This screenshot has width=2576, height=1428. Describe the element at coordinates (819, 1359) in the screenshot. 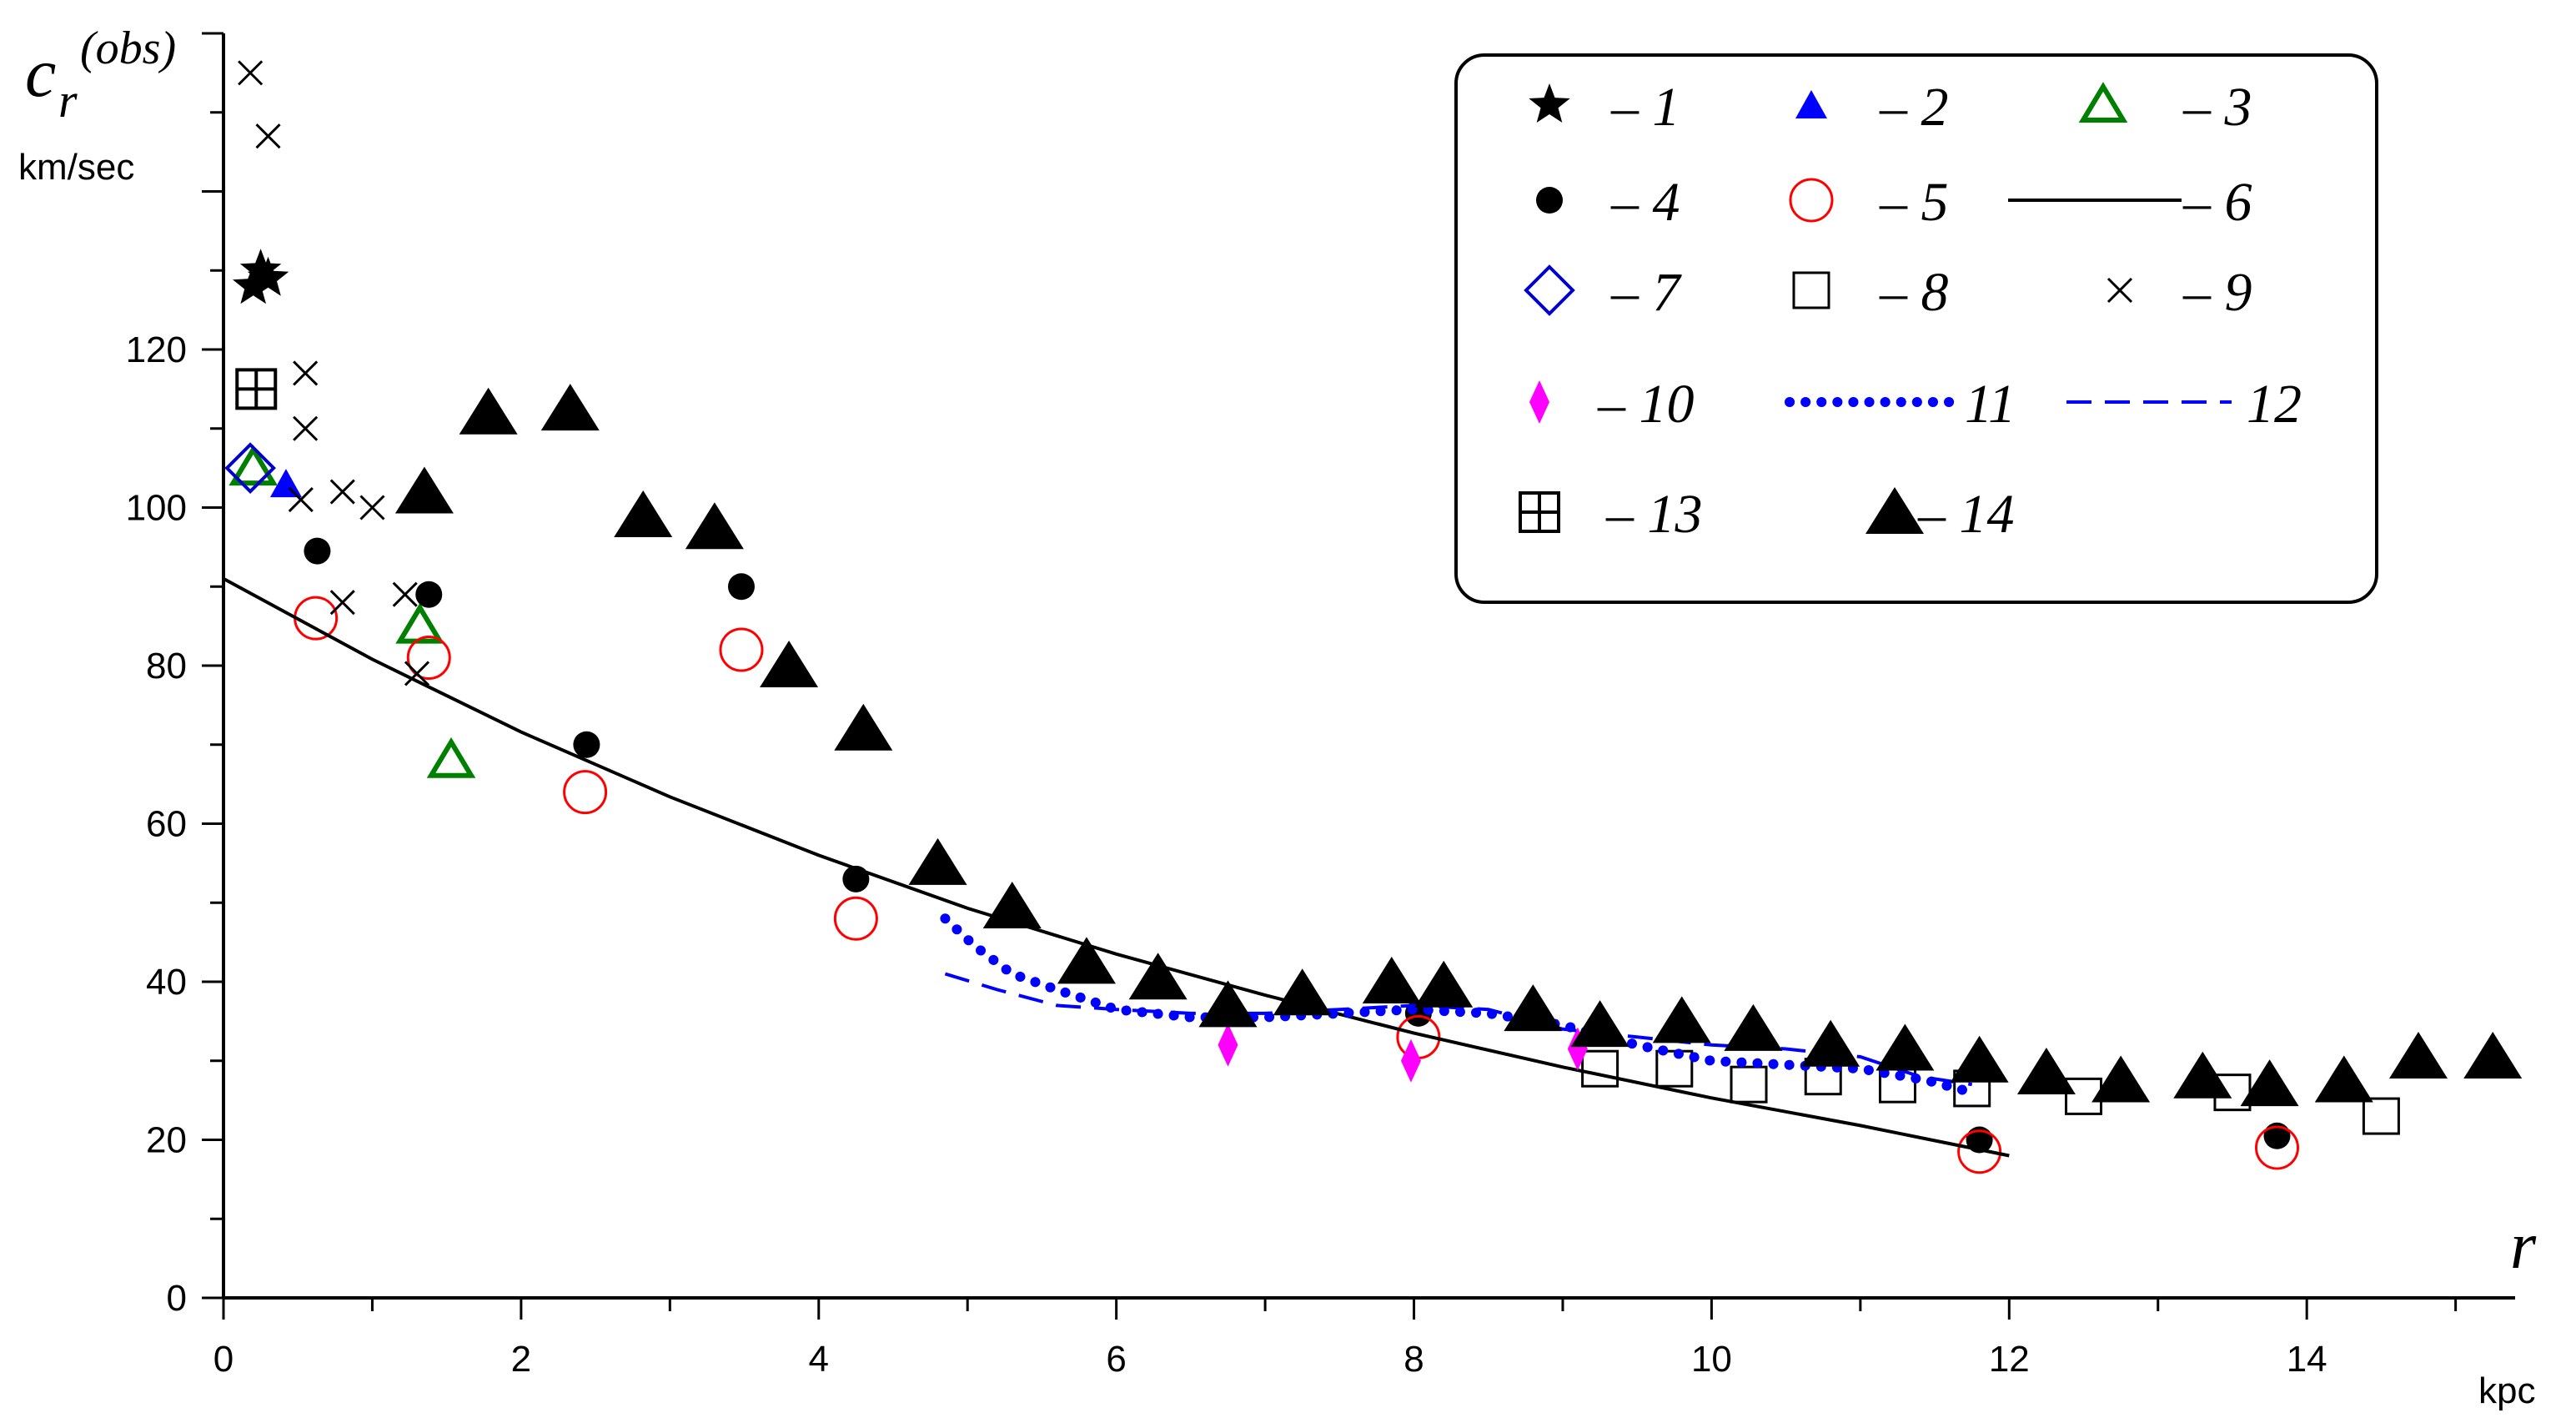

I see `x-tick-label: 4` at that location.